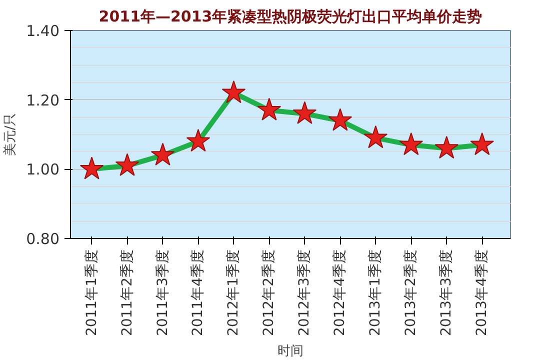  Describe the element at coordinates (127, 292) in the screenshot. I see `x-tick-label: 2011年2季度` at that location.